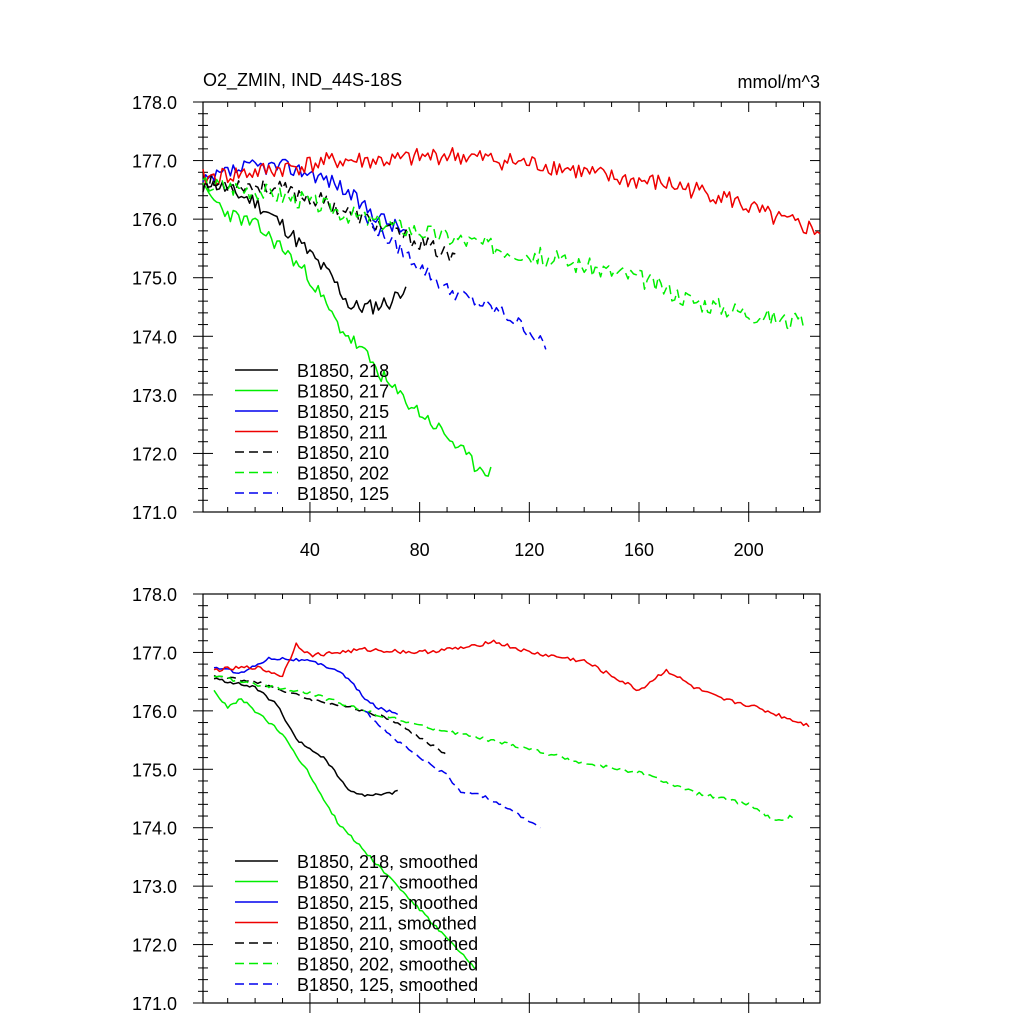 The image size is (1024, 1024). What do you see at coordinates (511, 683) in the screenshot?
I see `series-line-b1850-211-smoothed` at bounding box center [511, 683].